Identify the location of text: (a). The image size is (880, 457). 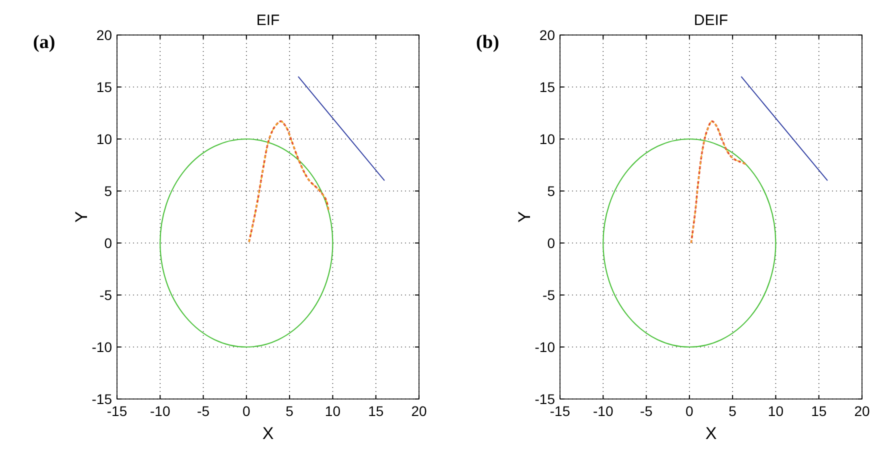
(44, 42).